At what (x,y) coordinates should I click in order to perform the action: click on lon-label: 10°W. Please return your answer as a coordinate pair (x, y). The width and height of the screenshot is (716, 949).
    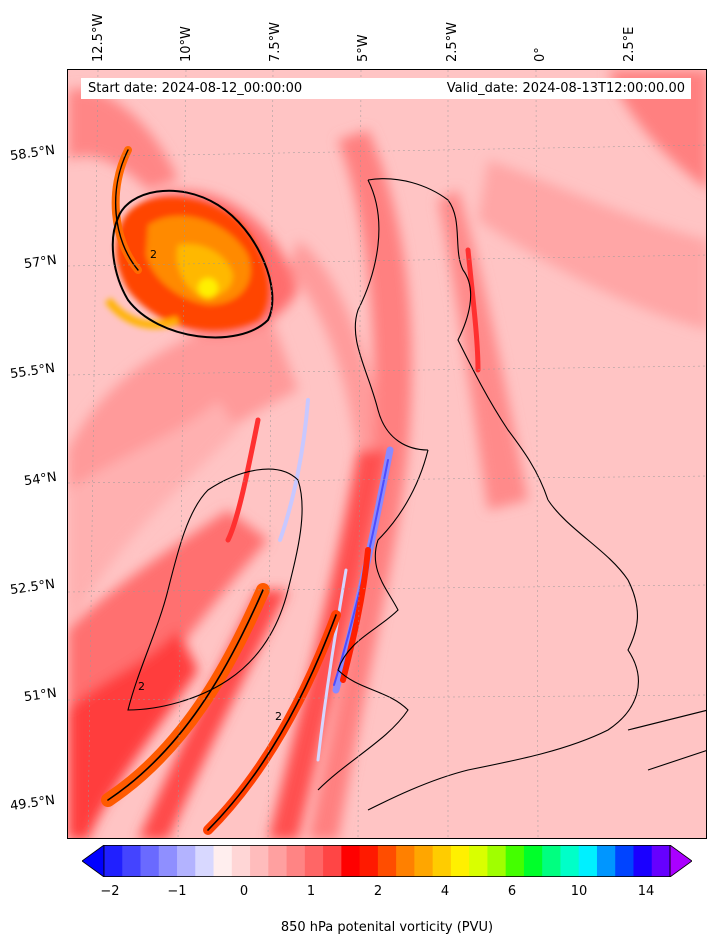
    Looking at the image, I should click on (186, 44).